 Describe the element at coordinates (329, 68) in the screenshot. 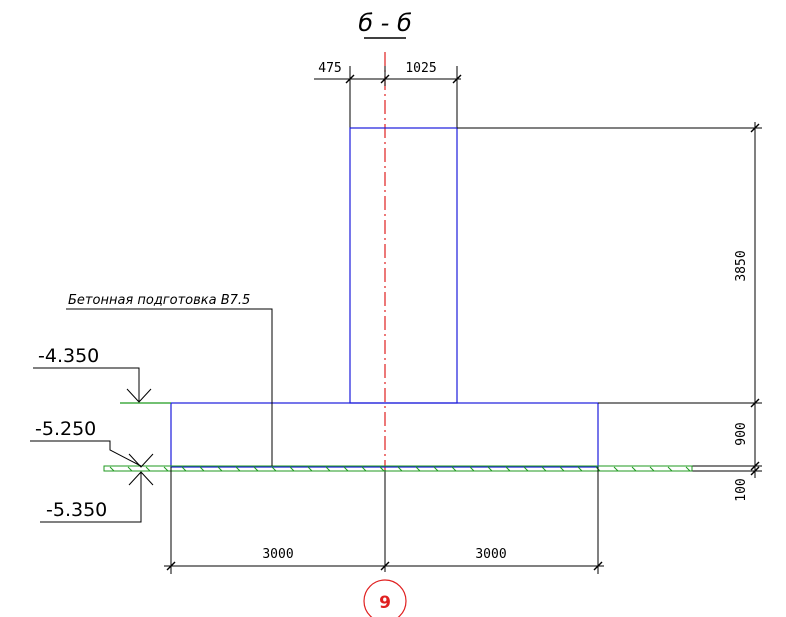

I see `dim-475: 475` at that location.